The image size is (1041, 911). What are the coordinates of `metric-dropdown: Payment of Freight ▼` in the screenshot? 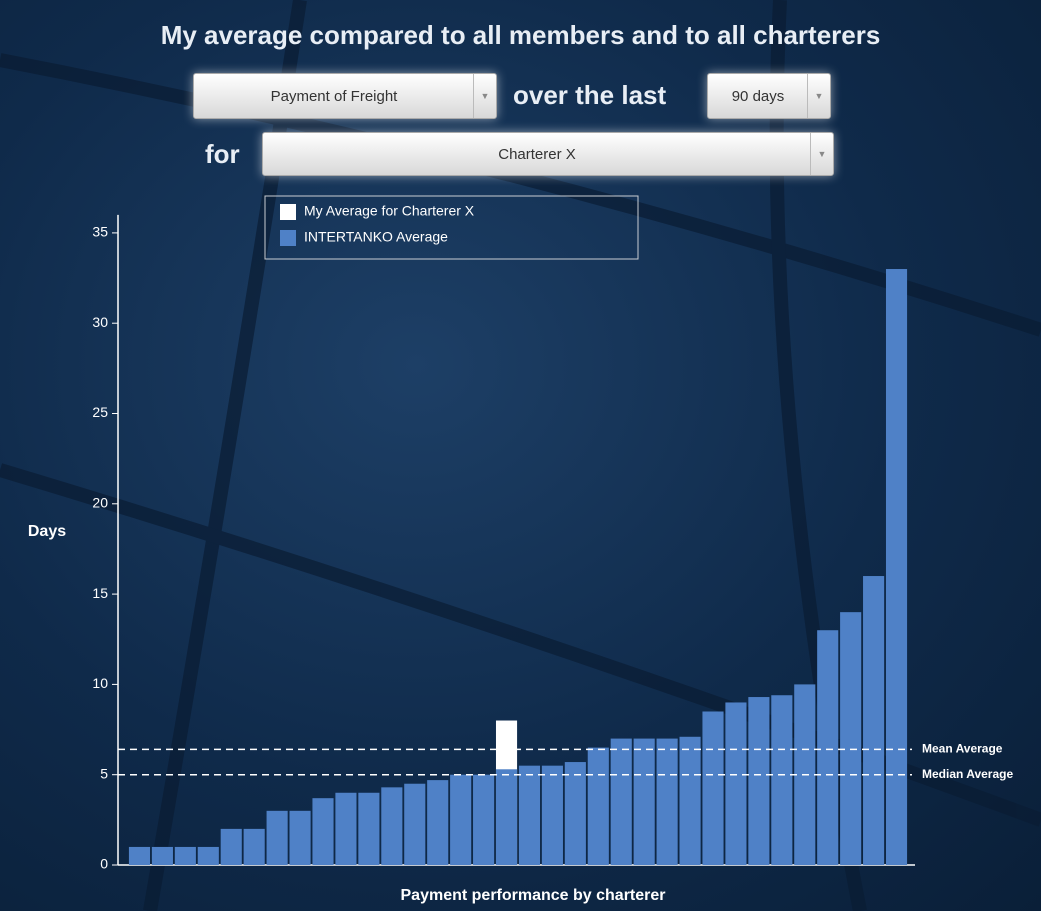 It's located at (345, 96).